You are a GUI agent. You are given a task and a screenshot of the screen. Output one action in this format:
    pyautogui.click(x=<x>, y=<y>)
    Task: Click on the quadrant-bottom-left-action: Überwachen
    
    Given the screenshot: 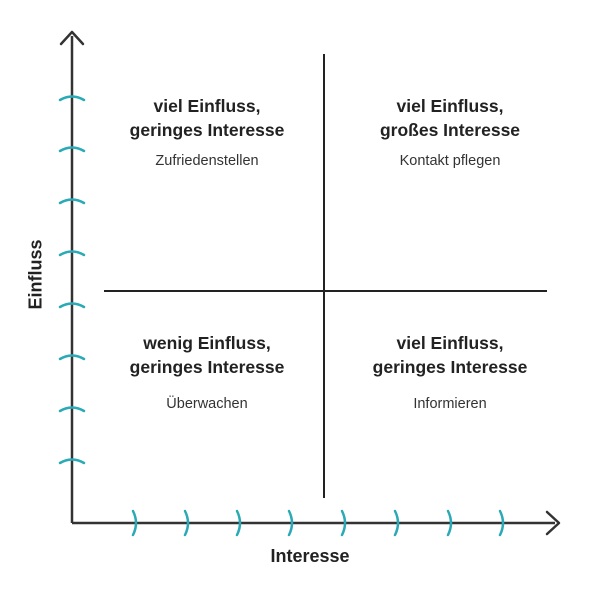 What is the action you would take?
    pyautogui.click(x=207, y=404)
    